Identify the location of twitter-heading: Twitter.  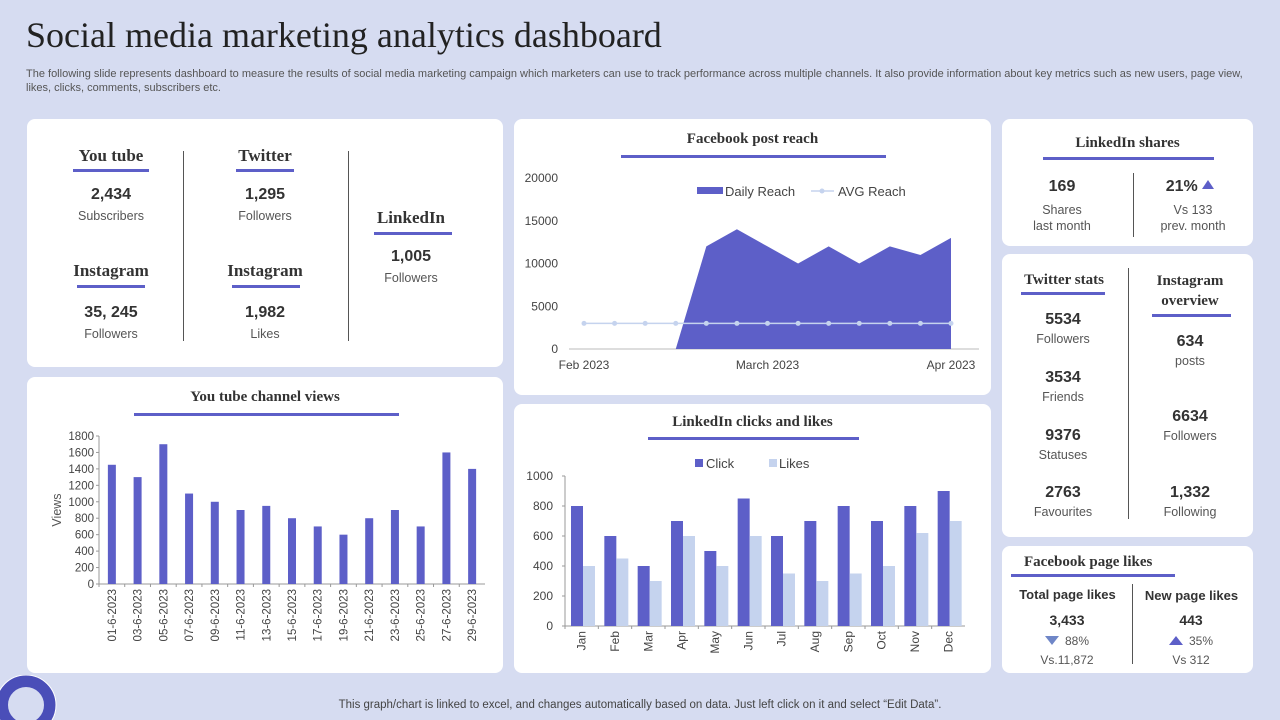
(265, 155).